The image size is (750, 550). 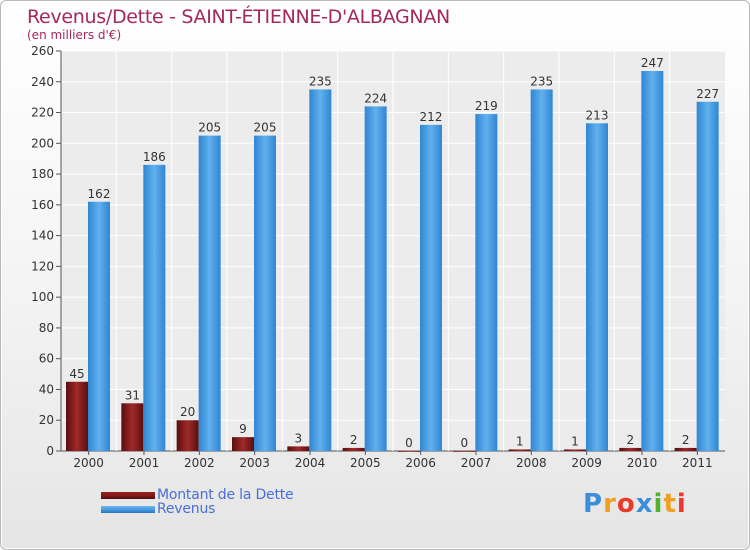 I want to click on y-tick-label: 120, so click(x=42, y=266).